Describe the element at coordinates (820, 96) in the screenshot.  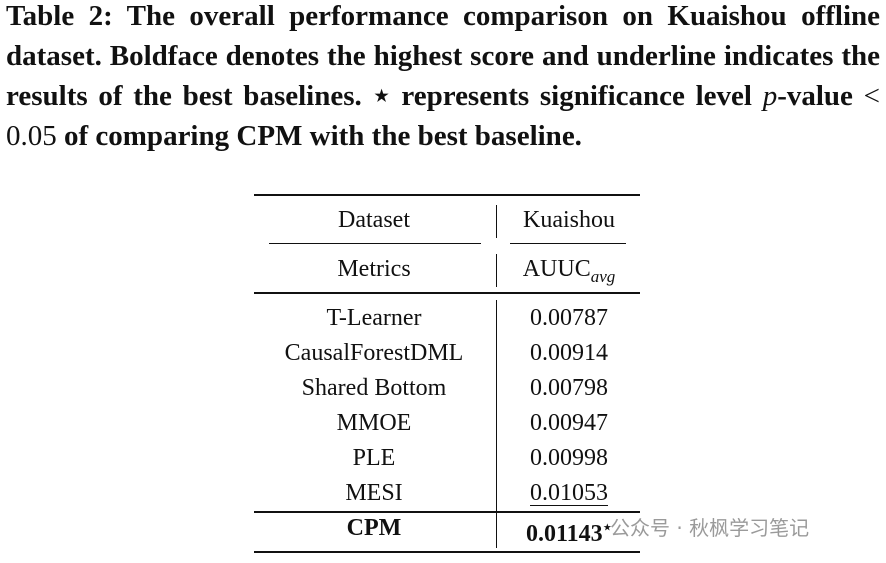
I see `caption-text: -value` at that location.